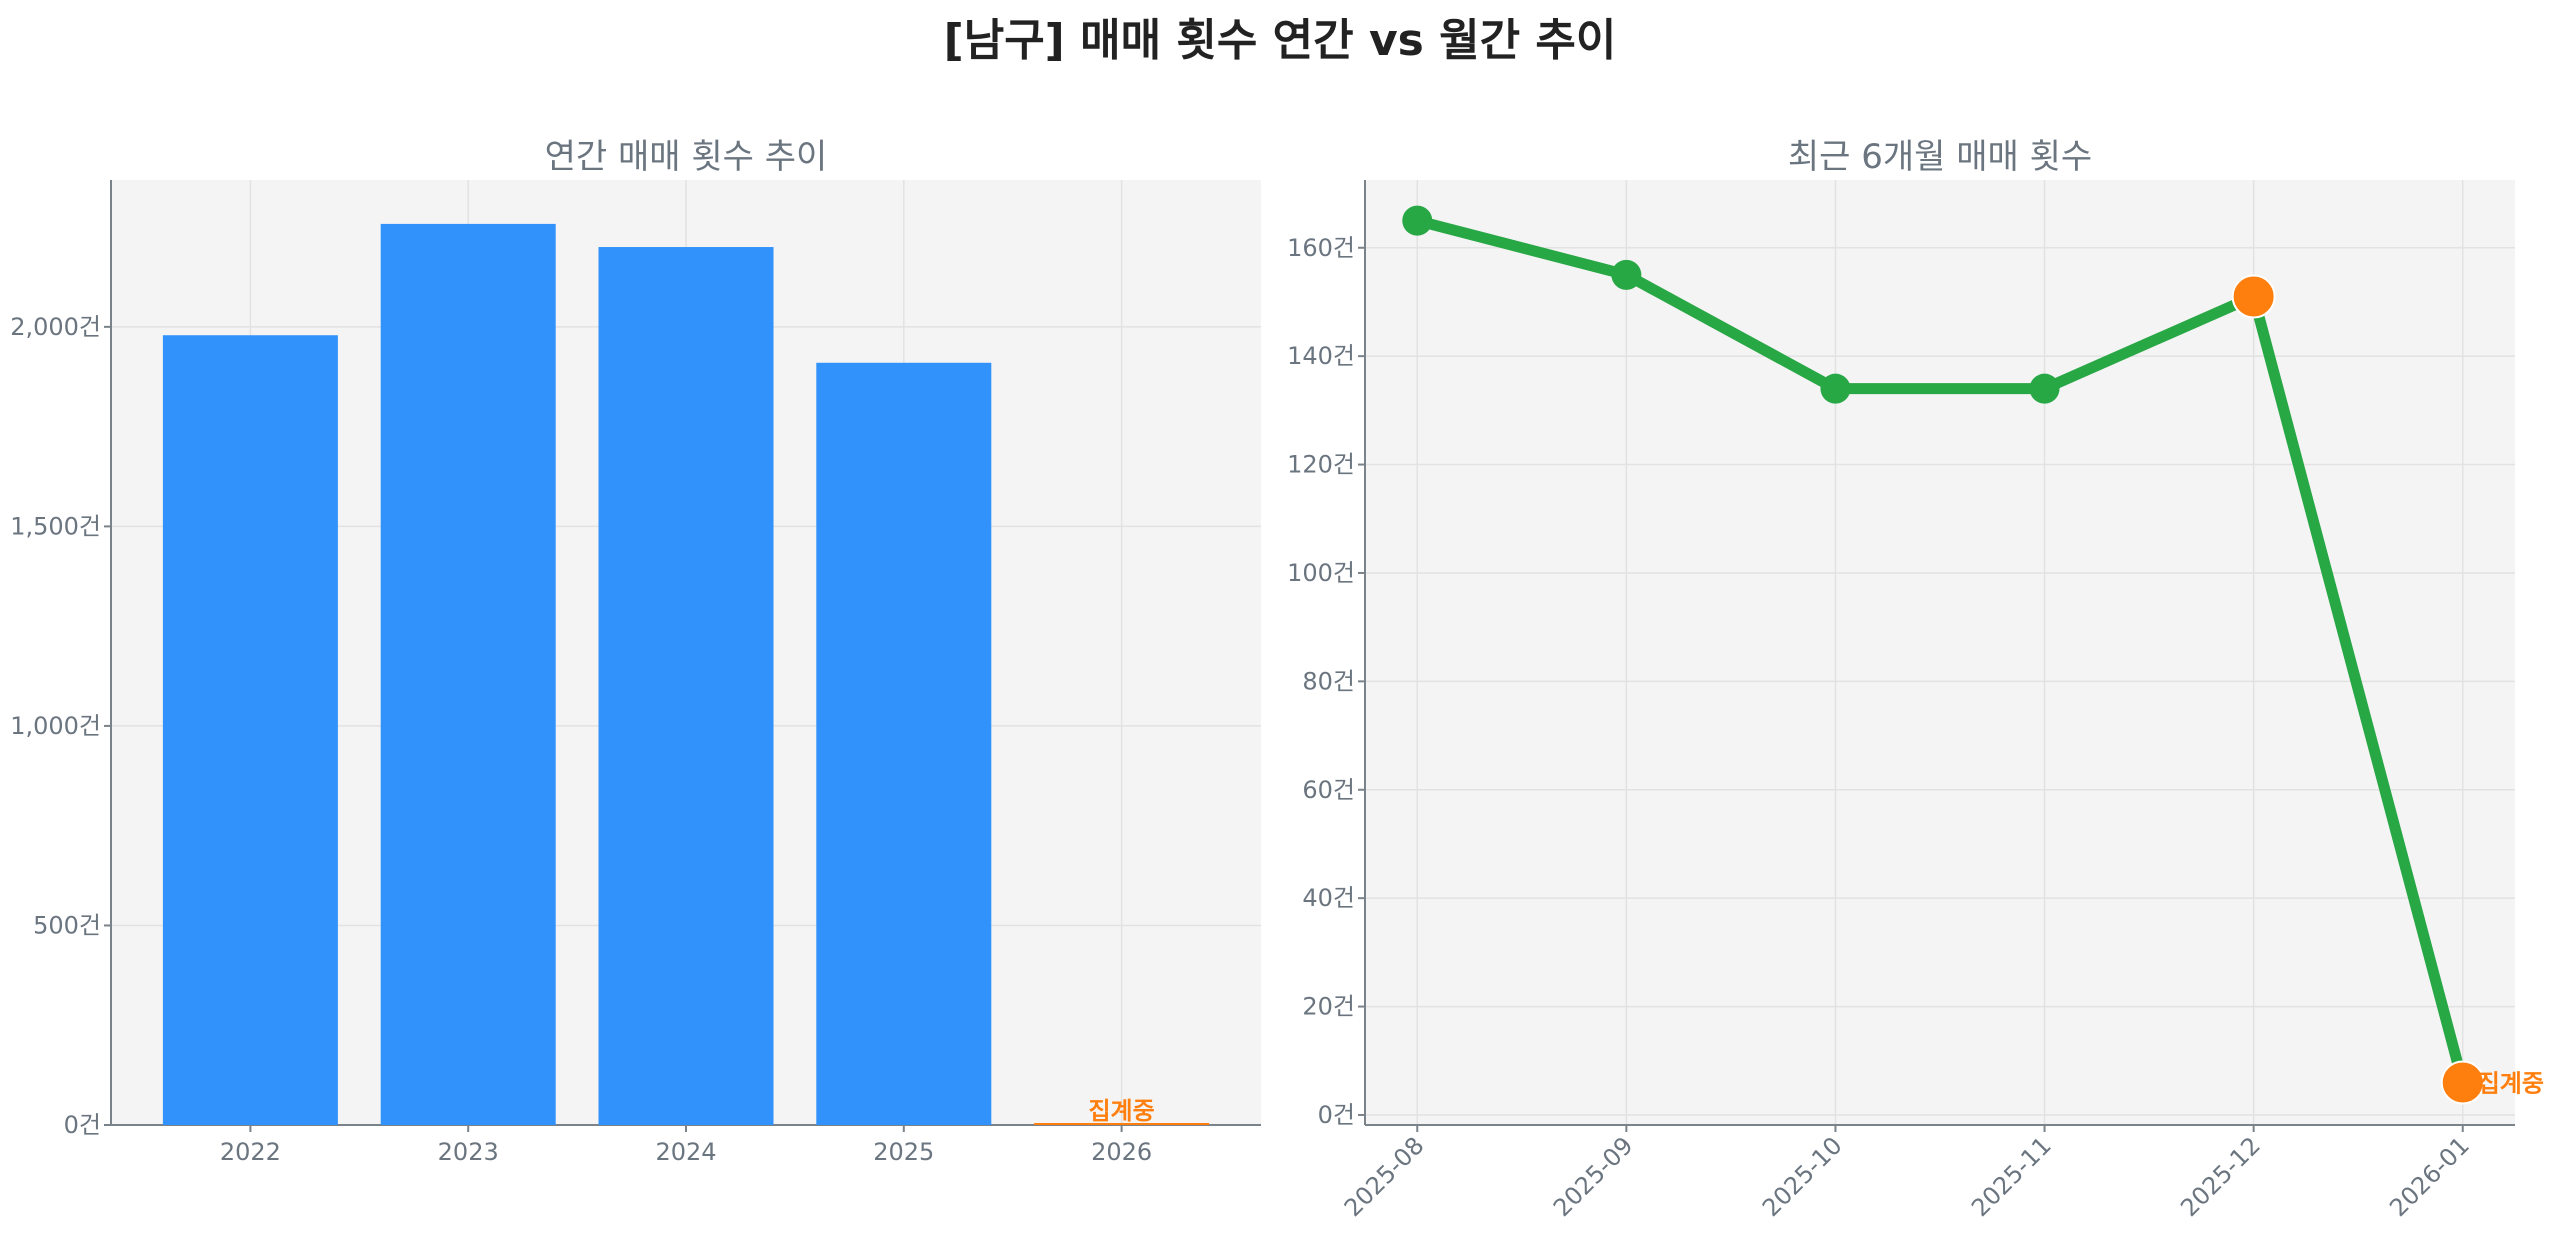 This screenshot has width=2560, height=1234. Describe the element at coordinates (250, 730) in the screenshot. I see `bar-2022` at that location.